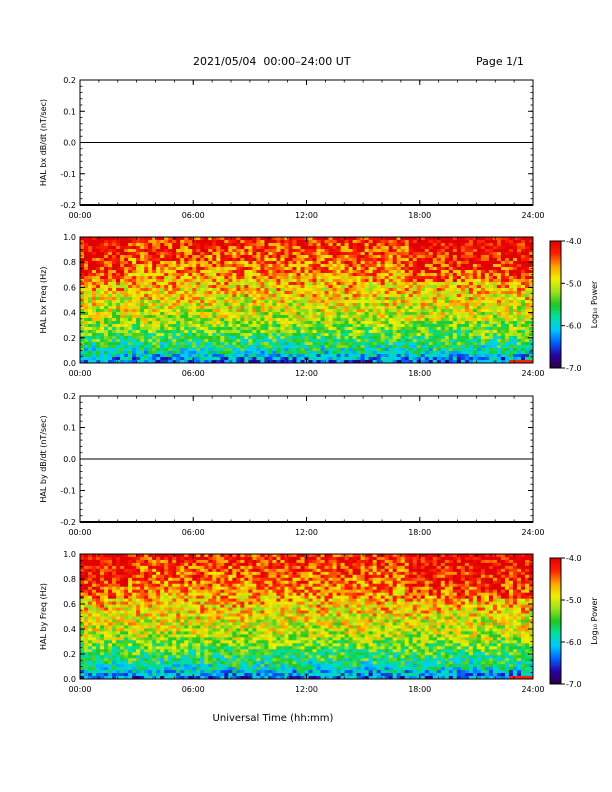 Image resolution: width=612 pixels, height=792 pixels. Describe the element at coordinates (69, 287) in the screenshot. I see `y-tick-label: 0.6` at that location.